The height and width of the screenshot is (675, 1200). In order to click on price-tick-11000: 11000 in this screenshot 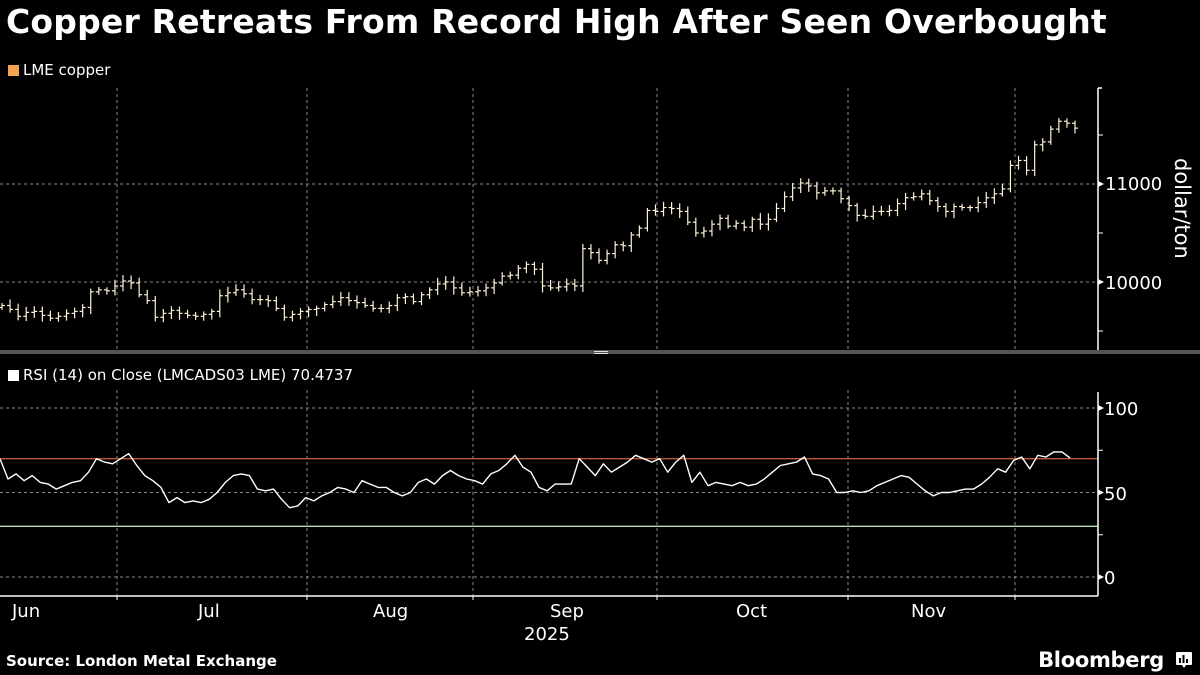, I will do `click(1133, 184)`.